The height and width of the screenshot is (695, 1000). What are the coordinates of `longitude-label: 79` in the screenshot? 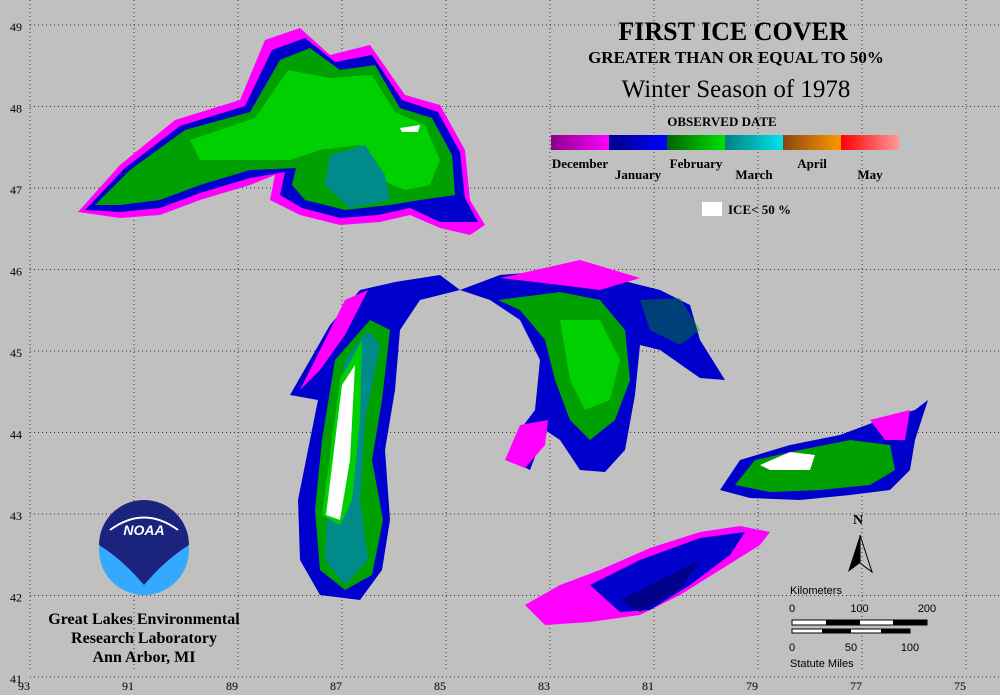 It's located at (752, 686).